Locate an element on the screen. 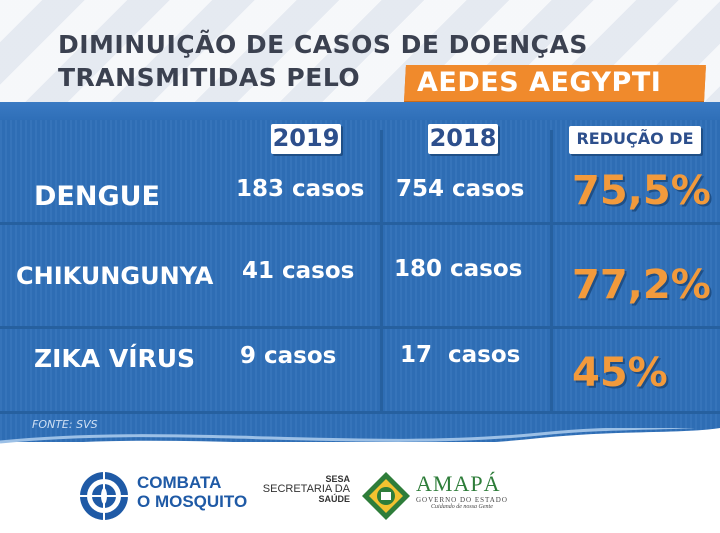 The width and height of the screenshot is (720, 533). row-reduction: 77,2% is located at coordinates (641, 285).